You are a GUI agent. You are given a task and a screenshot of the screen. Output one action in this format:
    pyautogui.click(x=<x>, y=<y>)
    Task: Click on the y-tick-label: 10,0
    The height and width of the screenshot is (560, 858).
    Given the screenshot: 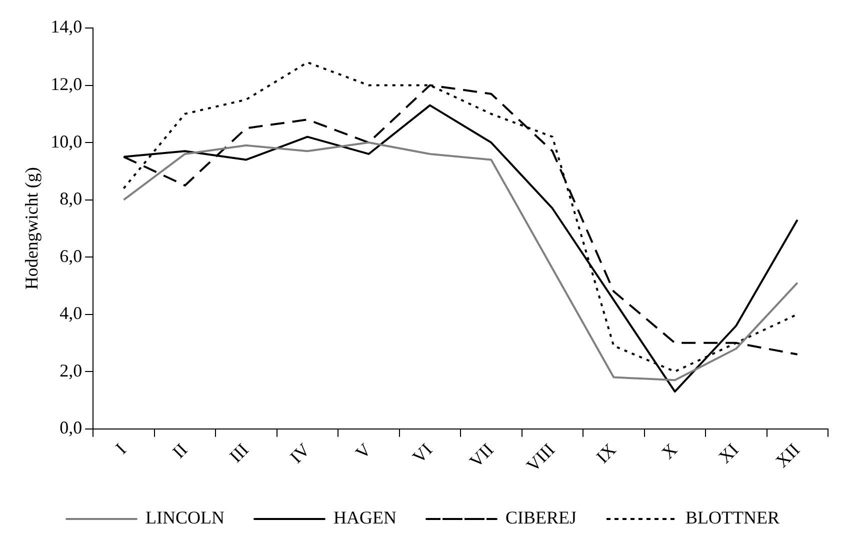 What is the action you would take?
    pyautogui.click(x=66, y=141)
    